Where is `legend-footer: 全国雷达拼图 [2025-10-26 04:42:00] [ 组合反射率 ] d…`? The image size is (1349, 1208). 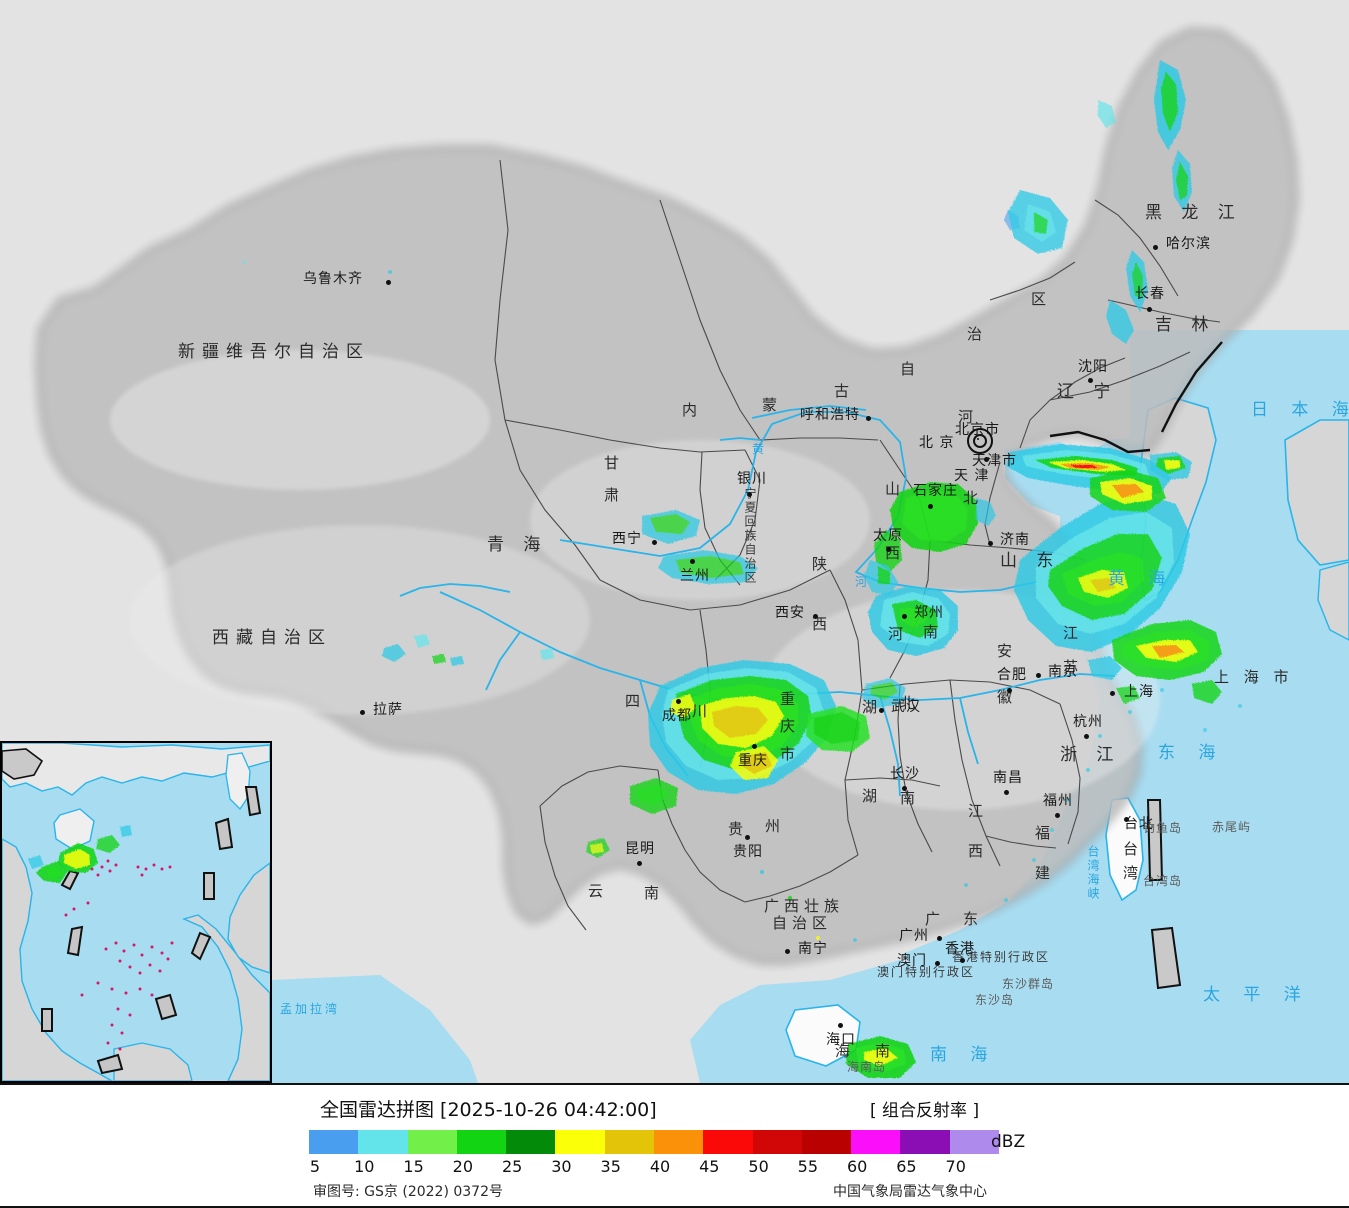 legend-footer: 全国雷达拼图 [2025-10-26 04:42:00] [ 组合反射率 ] d… is located at coordinates (674, 1145).